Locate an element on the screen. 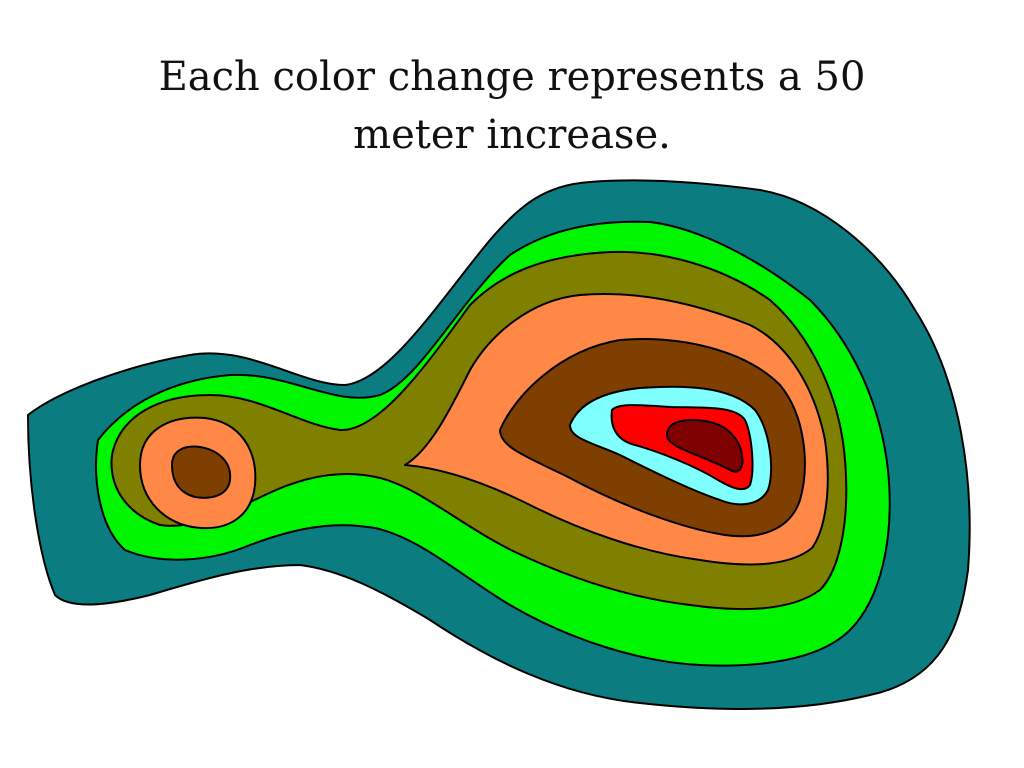  title-line-1: Each color change represents a 50 is located at coordinates (512, 77).